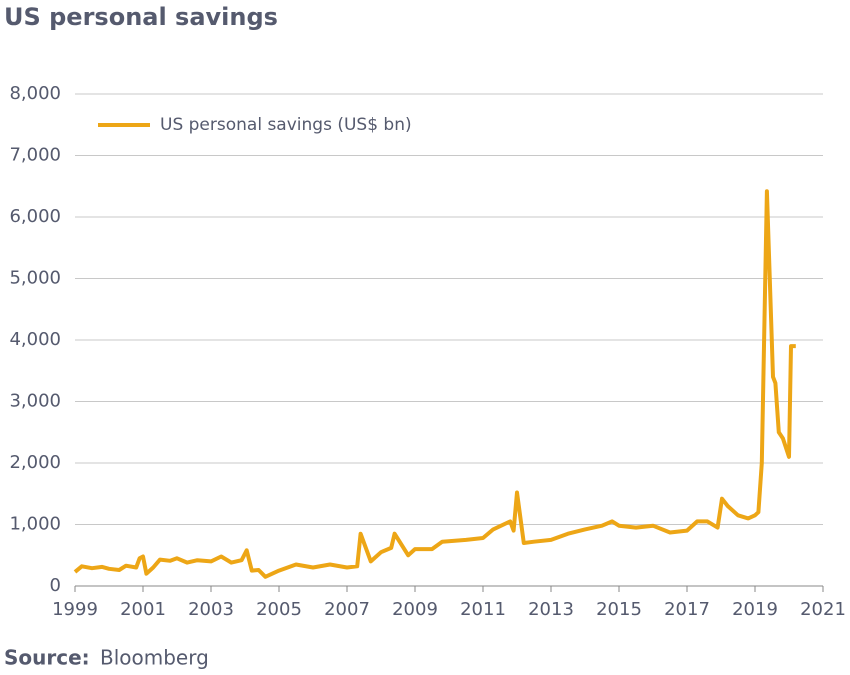 This screenshot has height=675, width=850. Describe the element at coordinates (75, 609) in the screenshot. I see `x-tick-label: 1999` at that location.